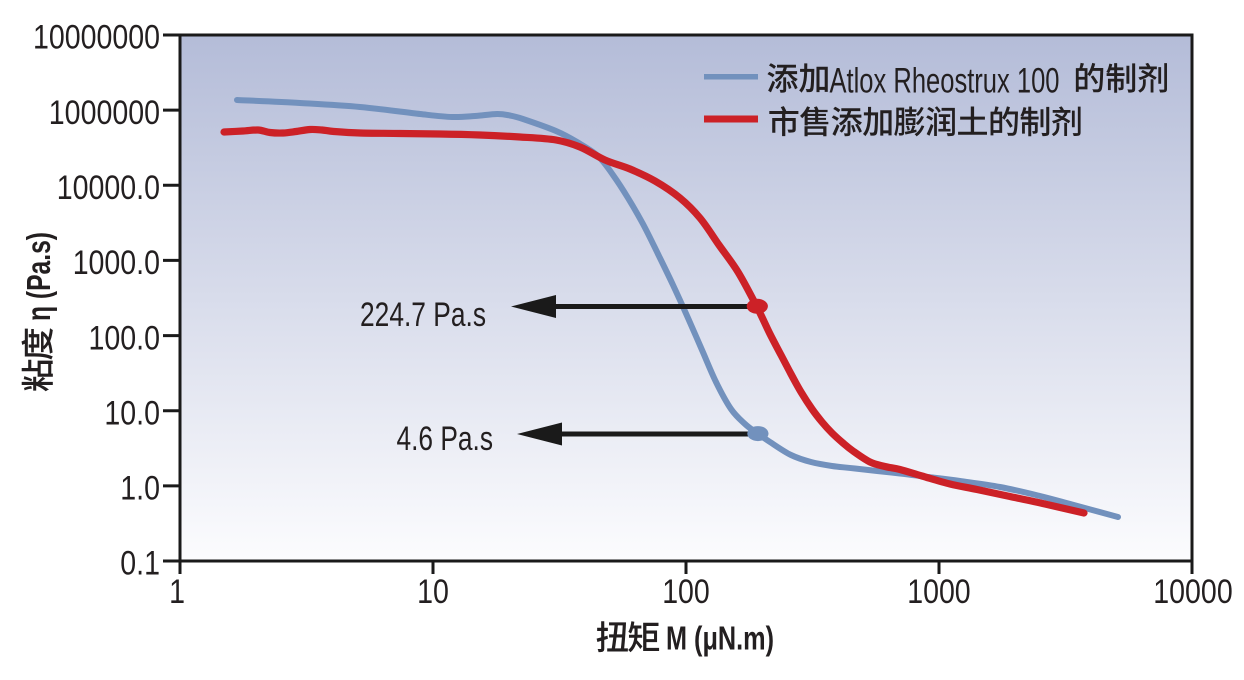 The image size is (1244, 680). Describe the element at coordinates (140, 564) in the screenshot. I see `svg-text: 0.1` at that location.